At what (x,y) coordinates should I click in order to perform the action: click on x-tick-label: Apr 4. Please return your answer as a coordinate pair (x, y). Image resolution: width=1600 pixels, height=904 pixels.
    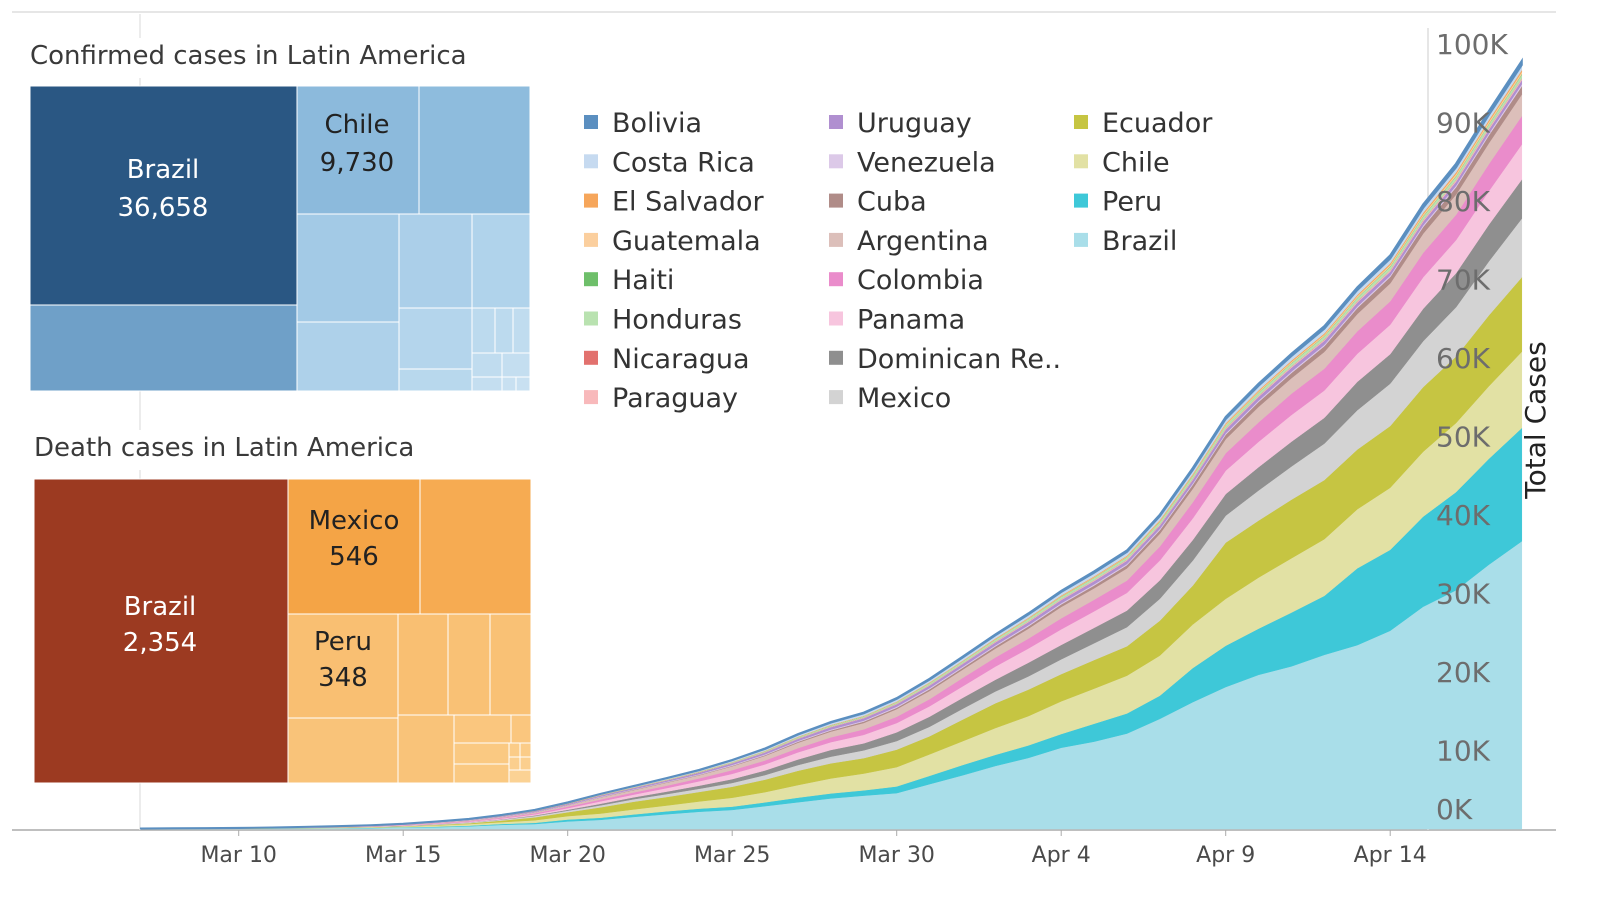
    Looking at the image, I should click on (1061, 855).